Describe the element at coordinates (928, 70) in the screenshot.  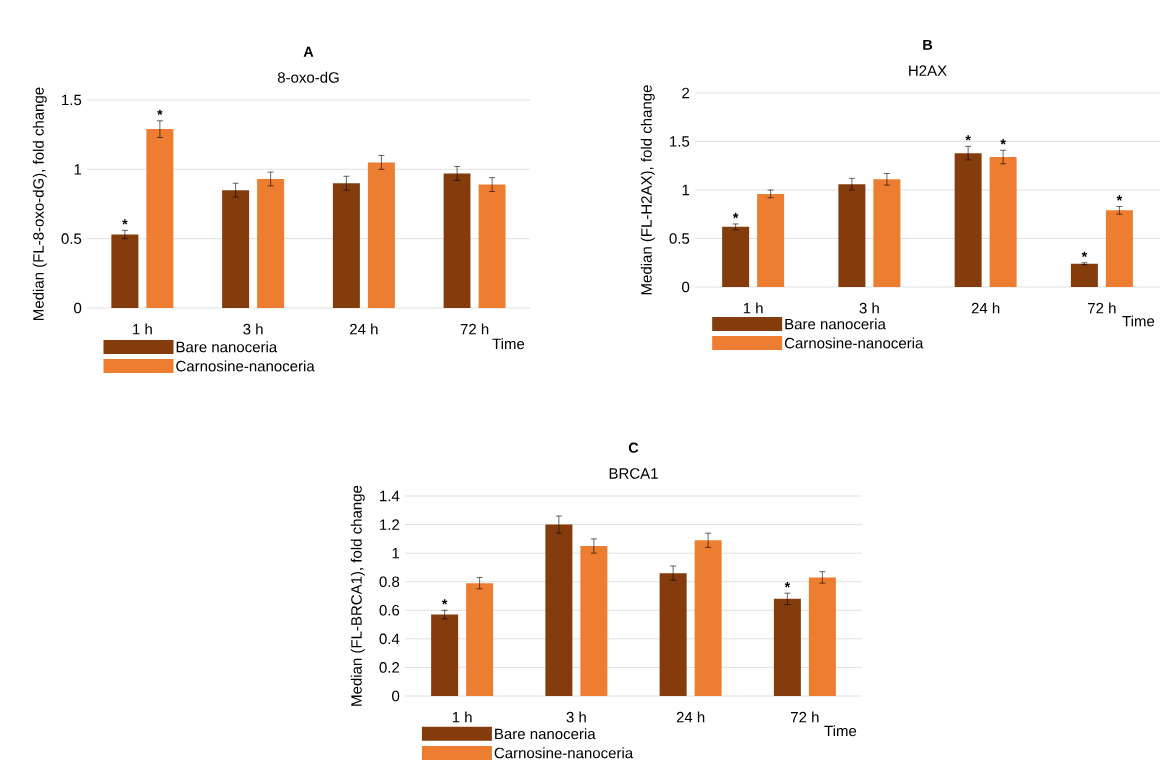
I see `chart-subtitle: H2AX` at that location.